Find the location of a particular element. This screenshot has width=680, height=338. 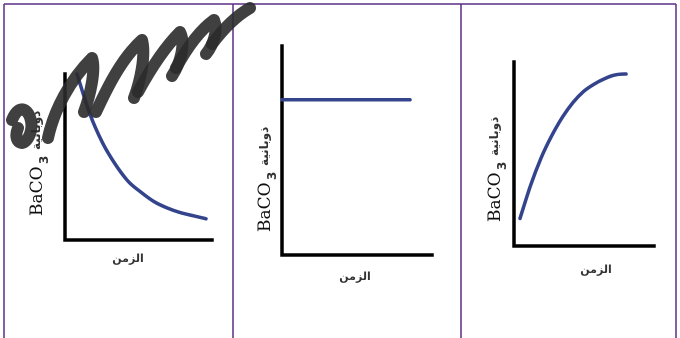

ylabel-sub-panel-1: 3 is located at coordinates (44, 160).